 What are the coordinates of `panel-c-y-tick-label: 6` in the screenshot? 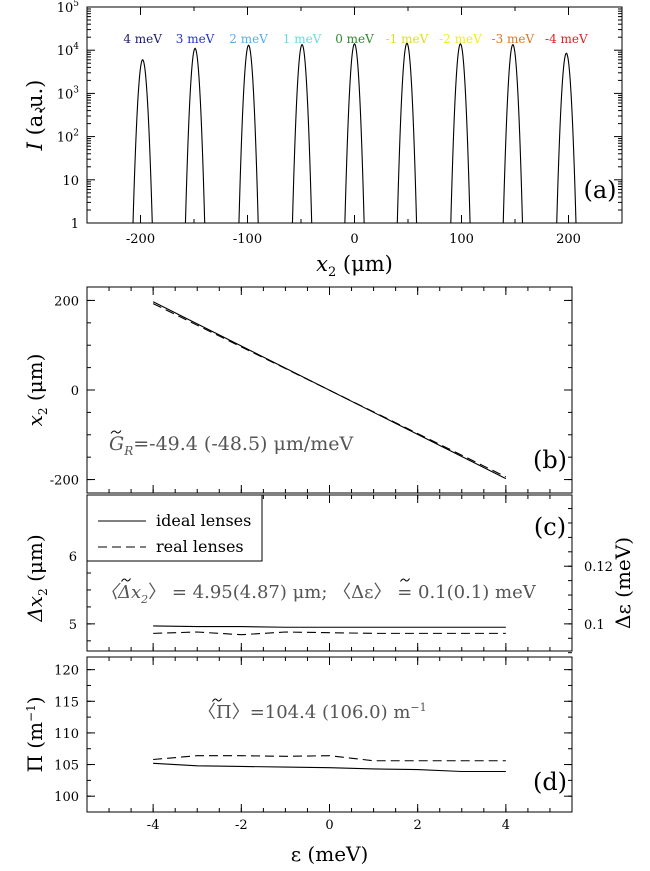 It's located at (73, 557).